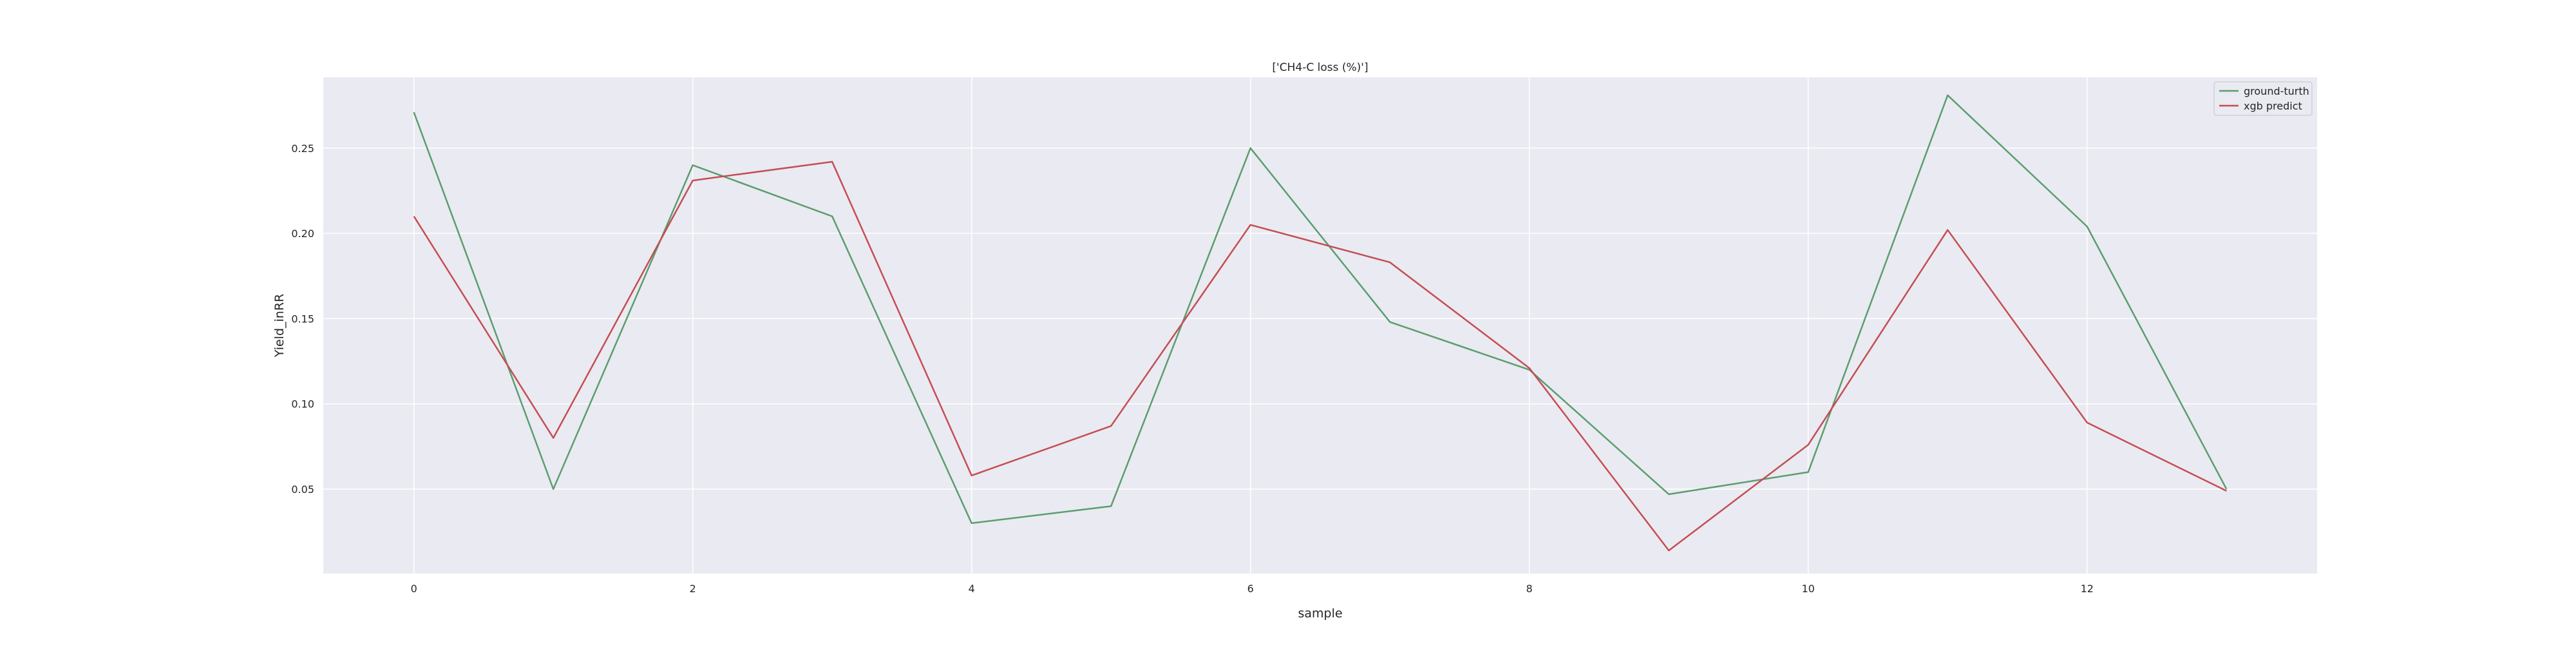 Image resolution: width=2576 pixels, height=647 pixels. I want to click on x-tick-label: 0, so click(414, 589).